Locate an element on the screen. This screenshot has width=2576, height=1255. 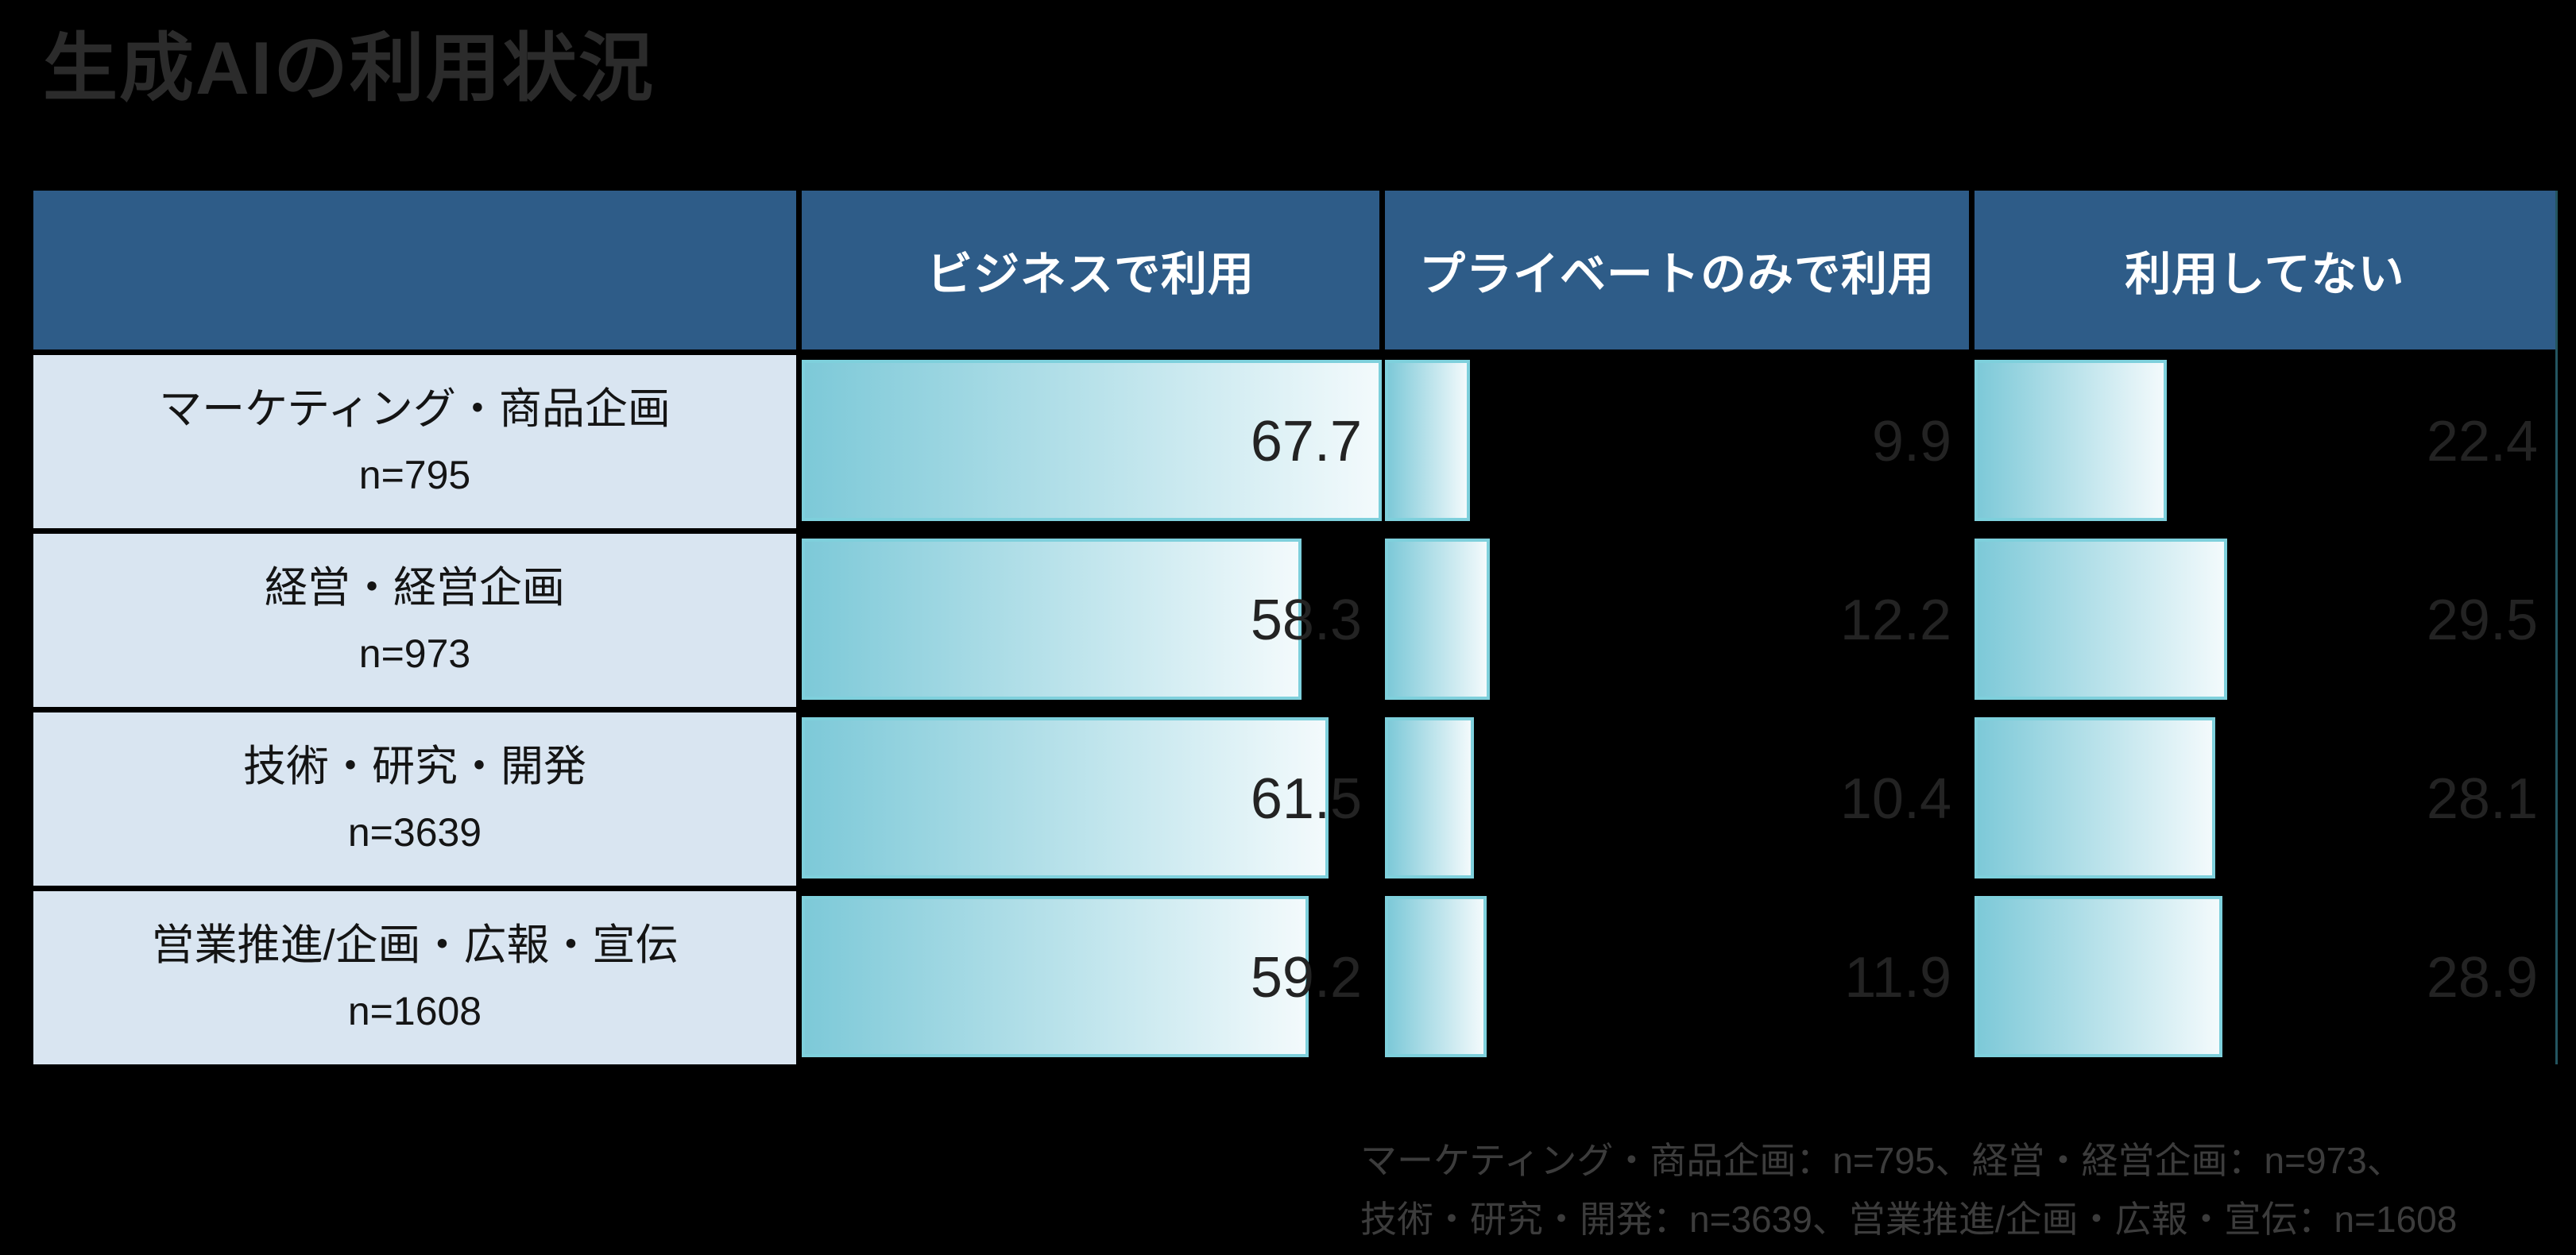
bar-cell: 9.9 is located at coordinates (1677, 442).